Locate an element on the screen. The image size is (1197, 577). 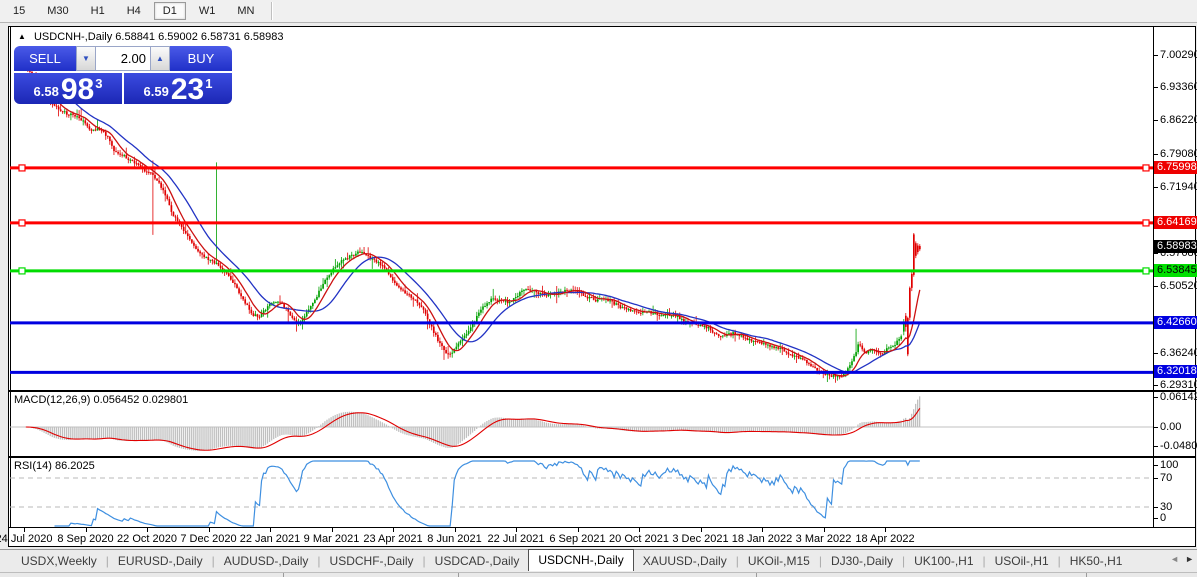
date-axis-label: 6 Sep 2021 is located at coordinates (577, 539).